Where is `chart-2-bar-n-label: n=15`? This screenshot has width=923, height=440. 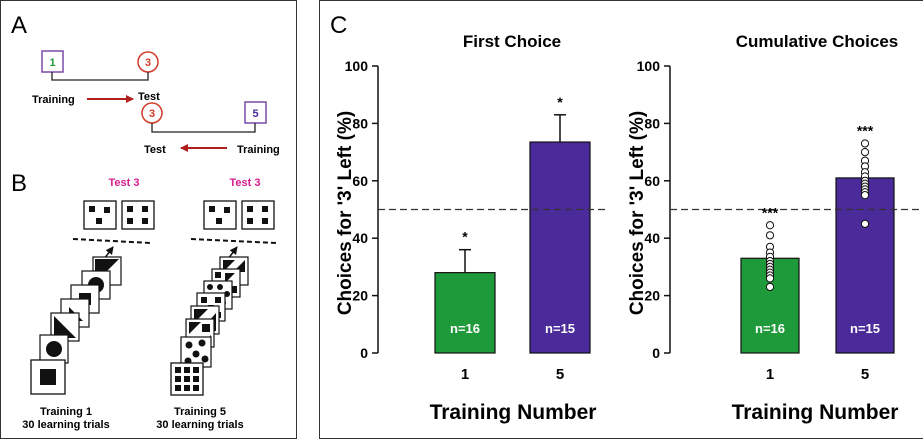
chart-2-bar-n-label: n=15 is located at coordinates (865, 328).